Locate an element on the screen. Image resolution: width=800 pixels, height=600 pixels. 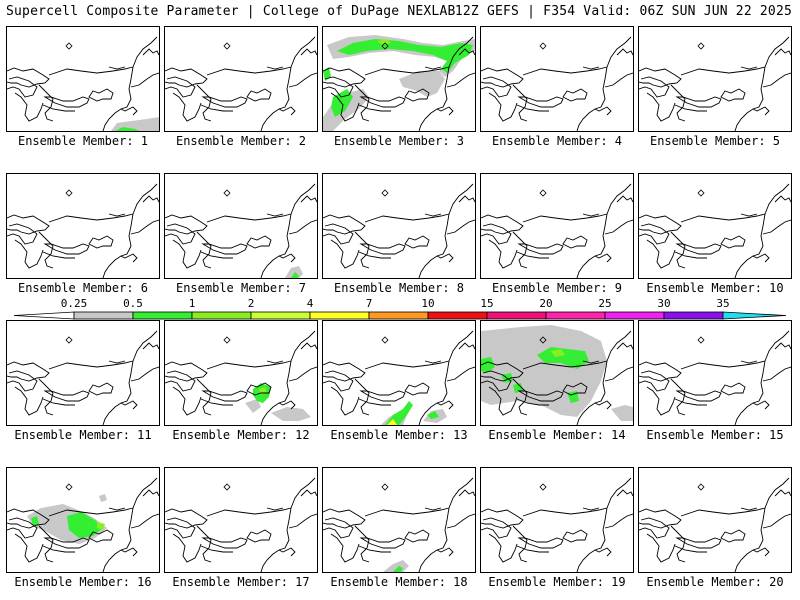
colorbar-tick-label: 15 is located at coordinates (487, 303).